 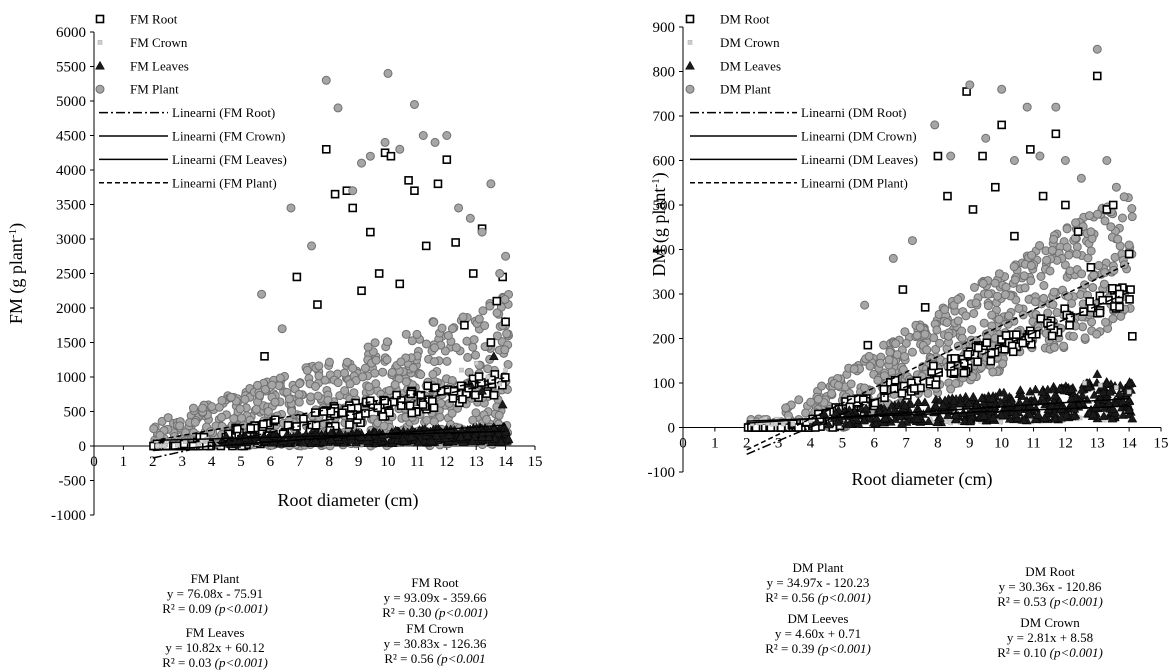 I want to click on trendline-linearni-dm-root, so click(x=938, y=373).